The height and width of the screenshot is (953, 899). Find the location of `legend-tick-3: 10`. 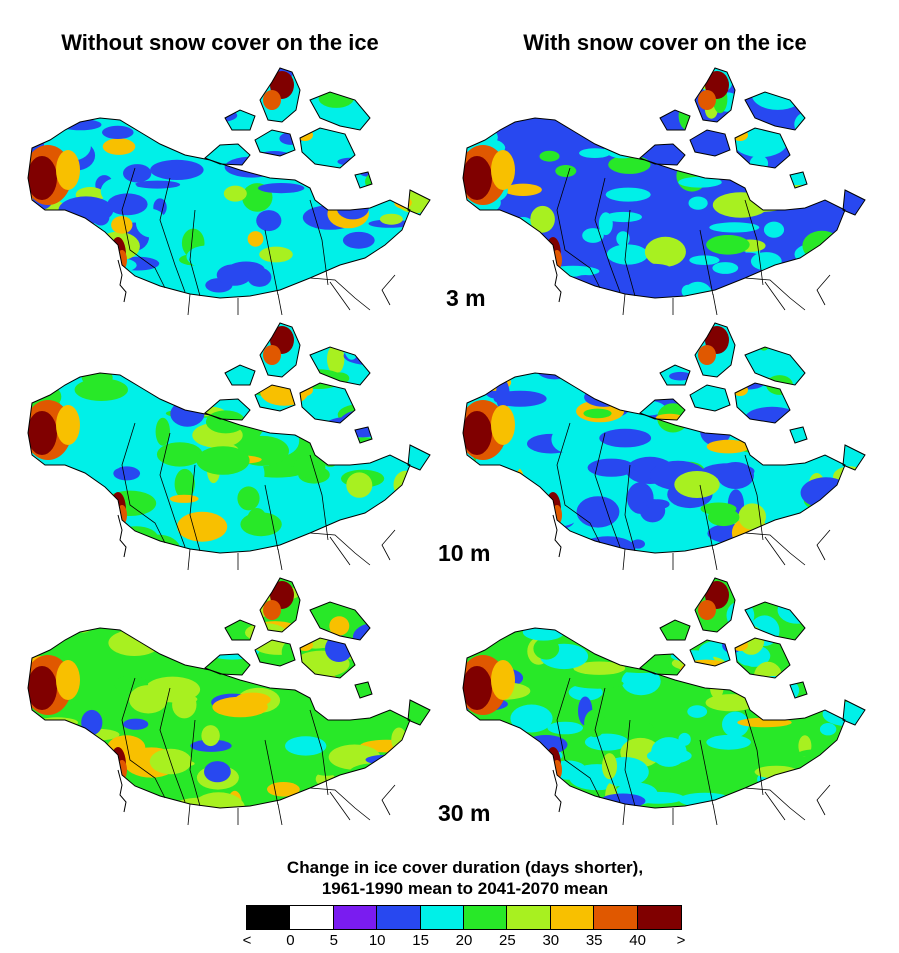

legend-tick-3: 10 is located at coordinates (377, 940).